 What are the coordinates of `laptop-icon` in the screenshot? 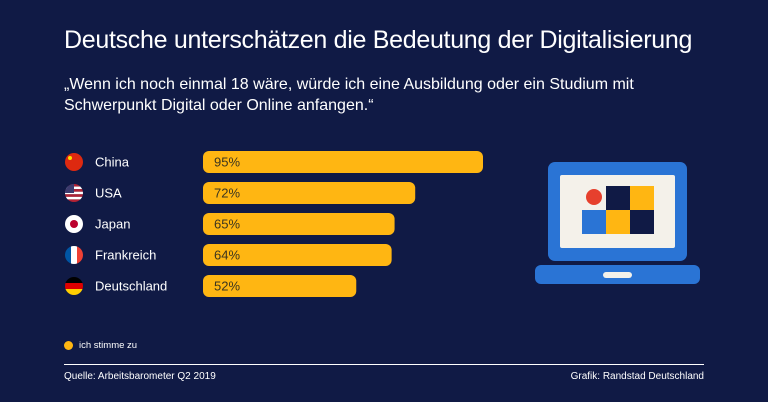 It's located at (617, 223).